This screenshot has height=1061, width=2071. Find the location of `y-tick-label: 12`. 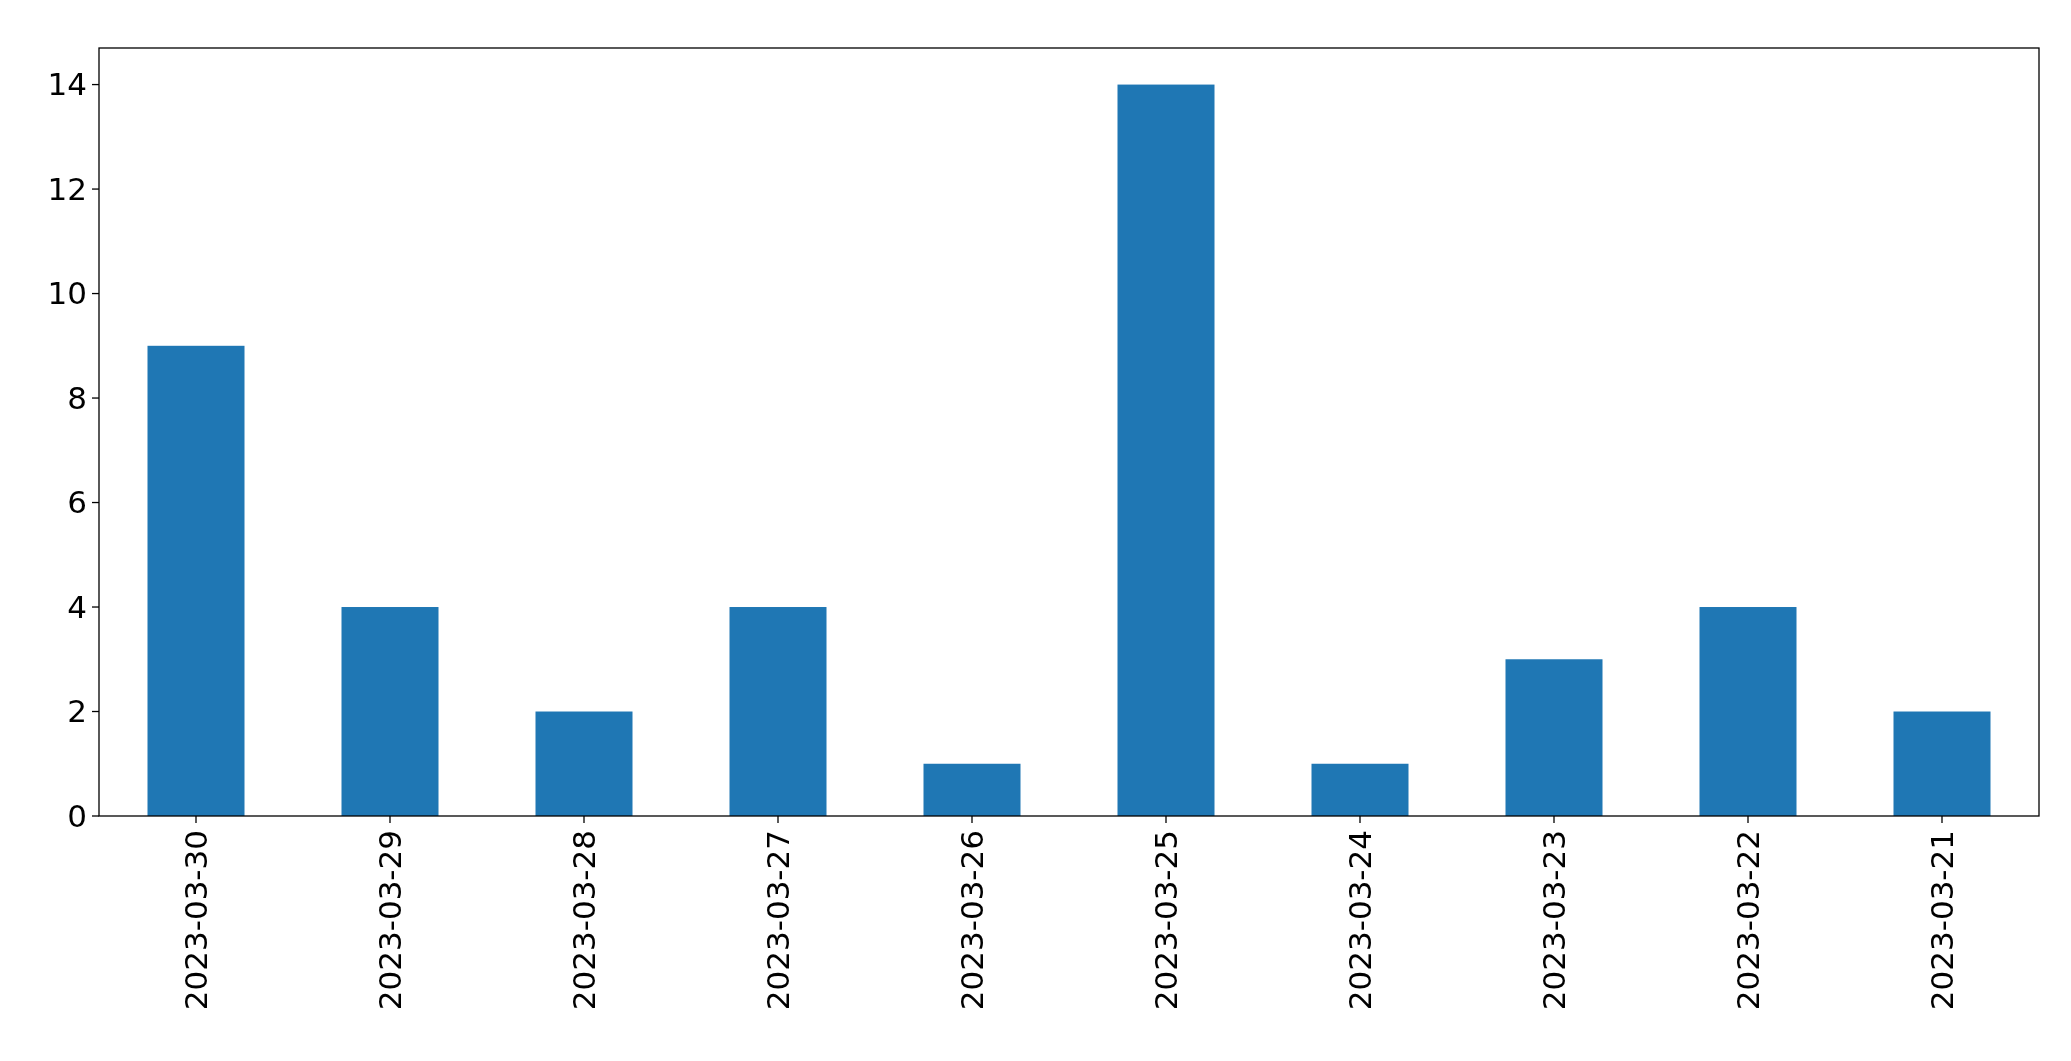

y-tick-label: 12 is located at coordinates (67, 188).